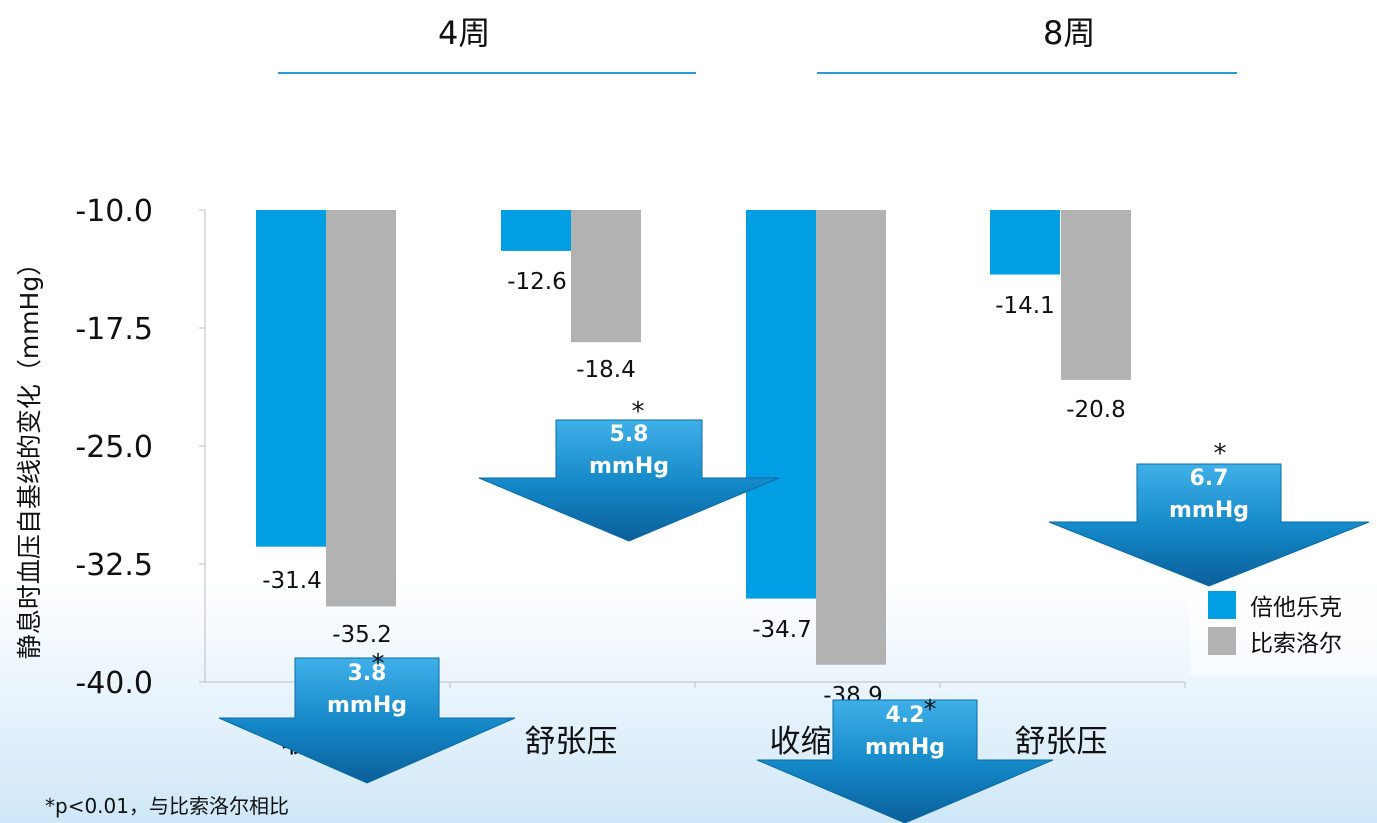  What do you see at coordinates (292, 581) in the screenshot?
I see `data-label-metoprolol: -31.4` at bounding box center [292, 581].